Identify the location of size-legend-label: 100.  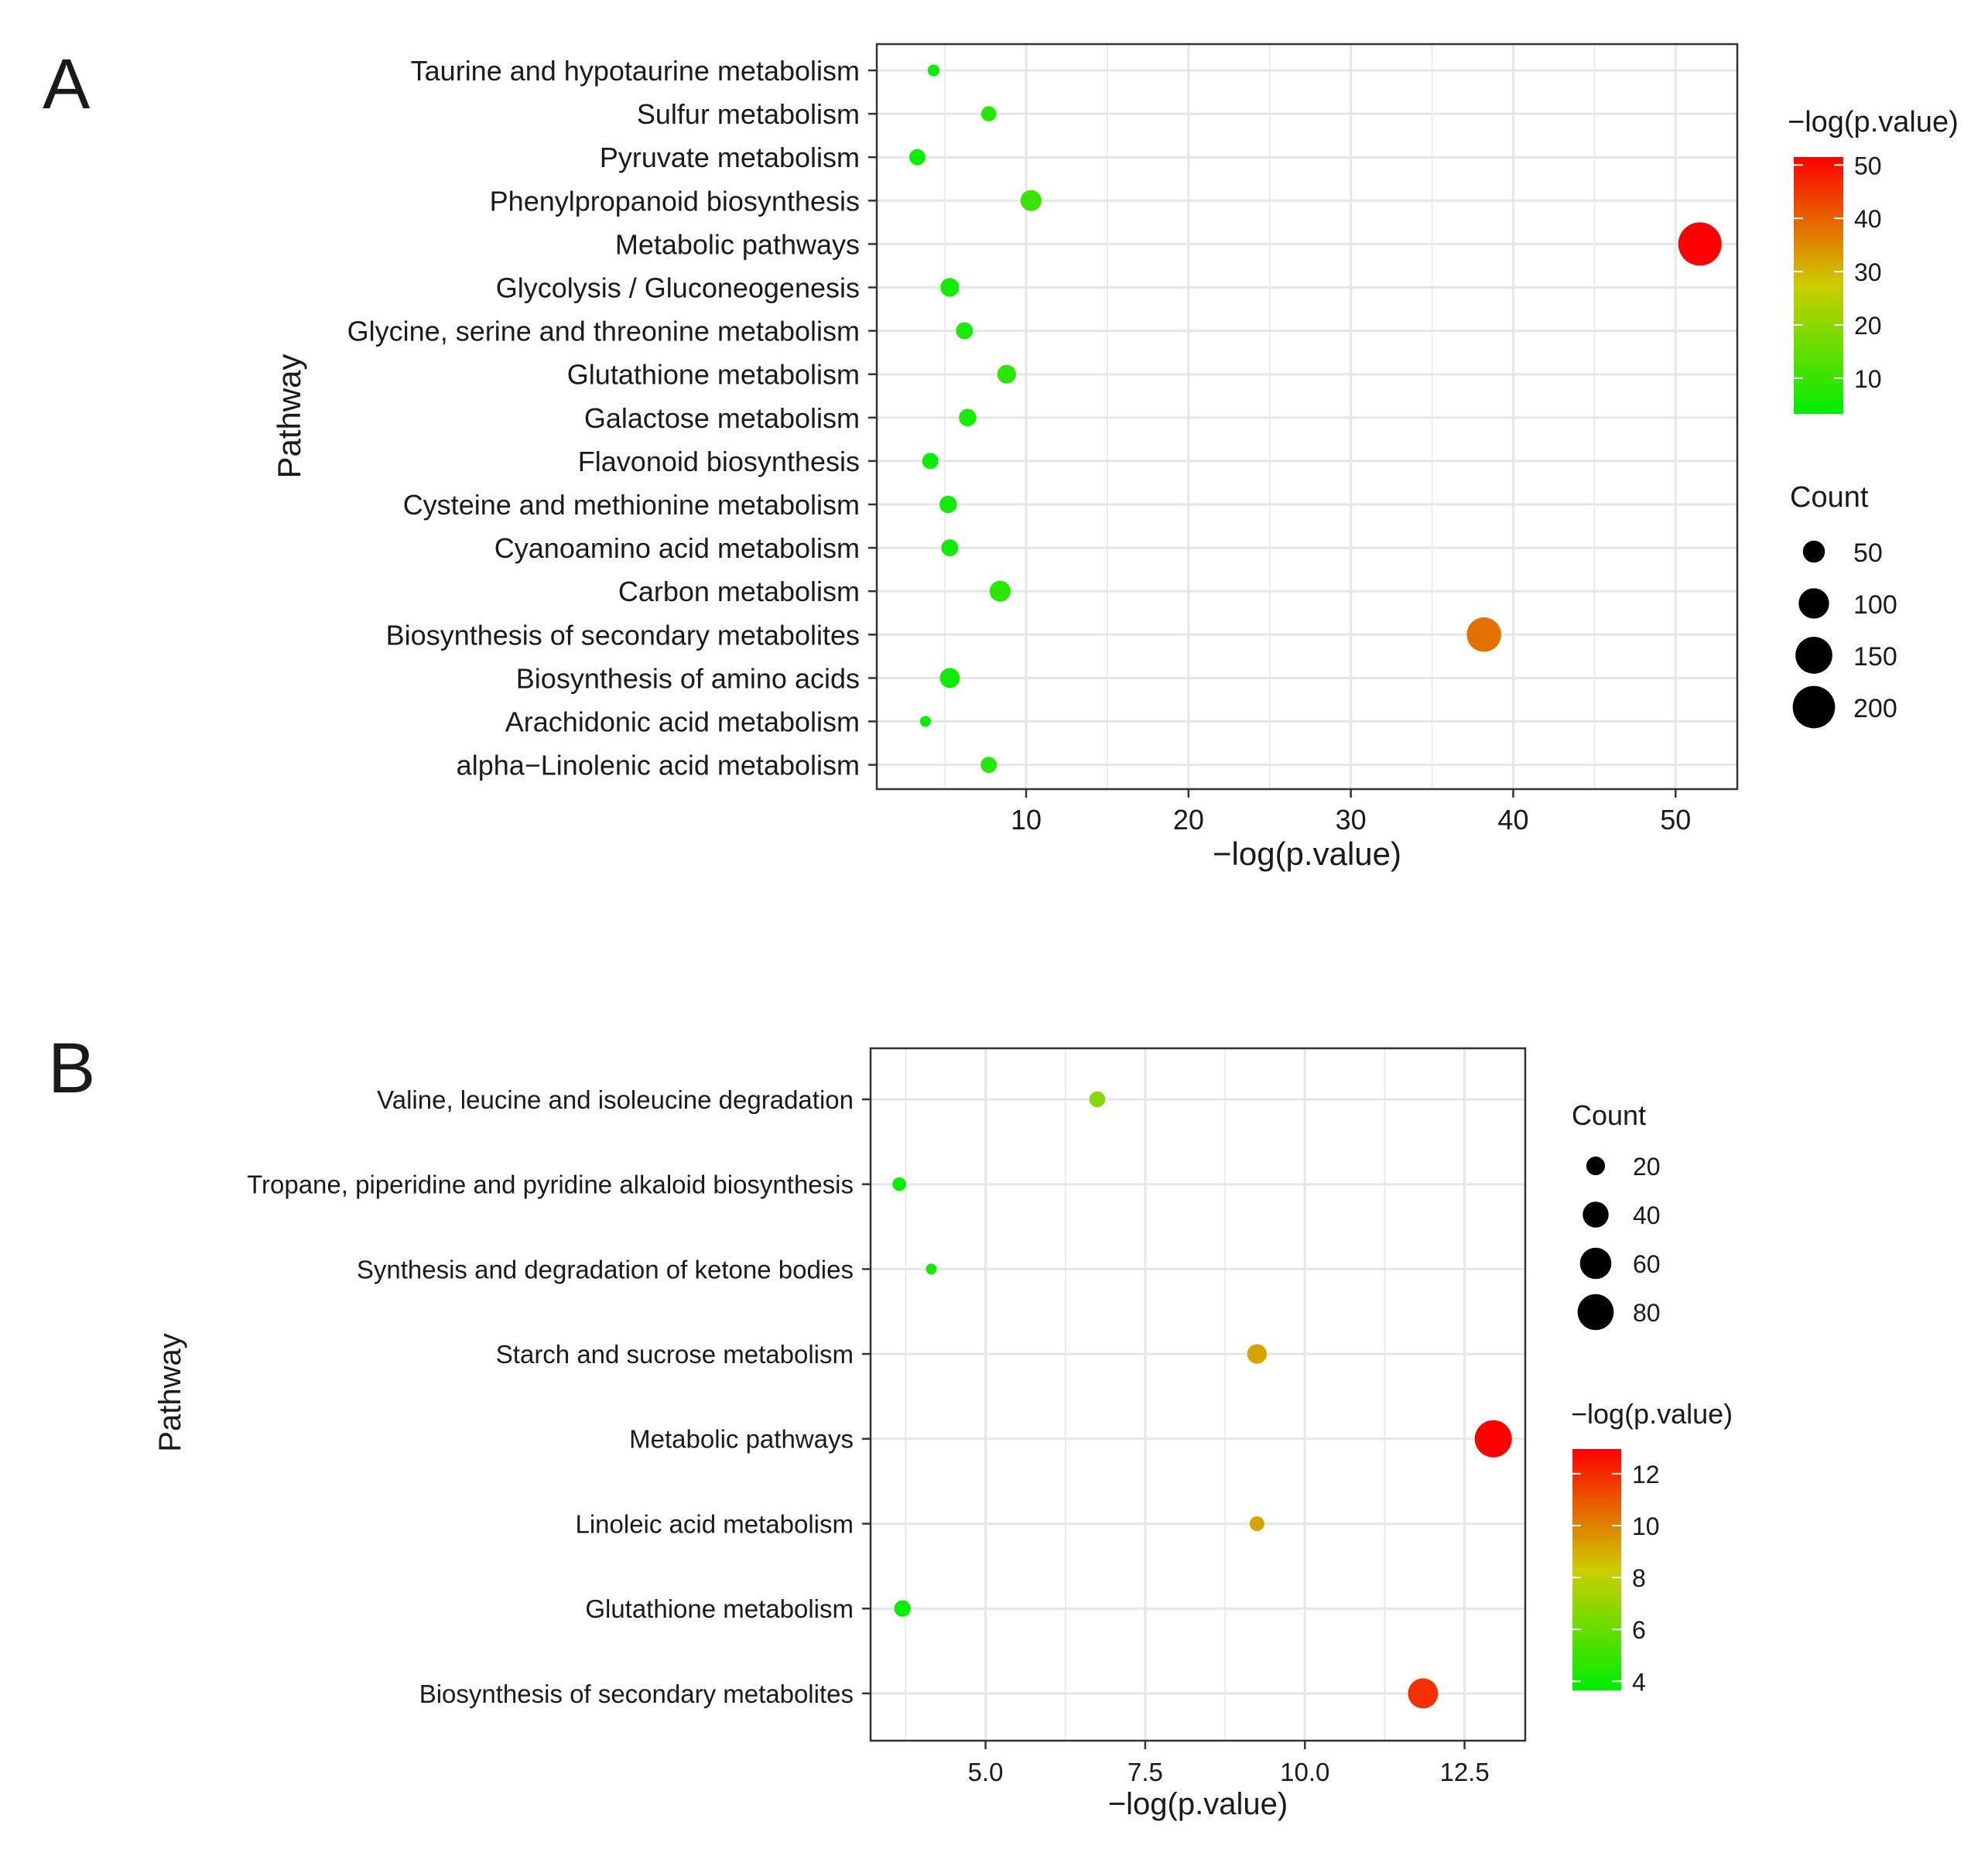
(1875, 605).